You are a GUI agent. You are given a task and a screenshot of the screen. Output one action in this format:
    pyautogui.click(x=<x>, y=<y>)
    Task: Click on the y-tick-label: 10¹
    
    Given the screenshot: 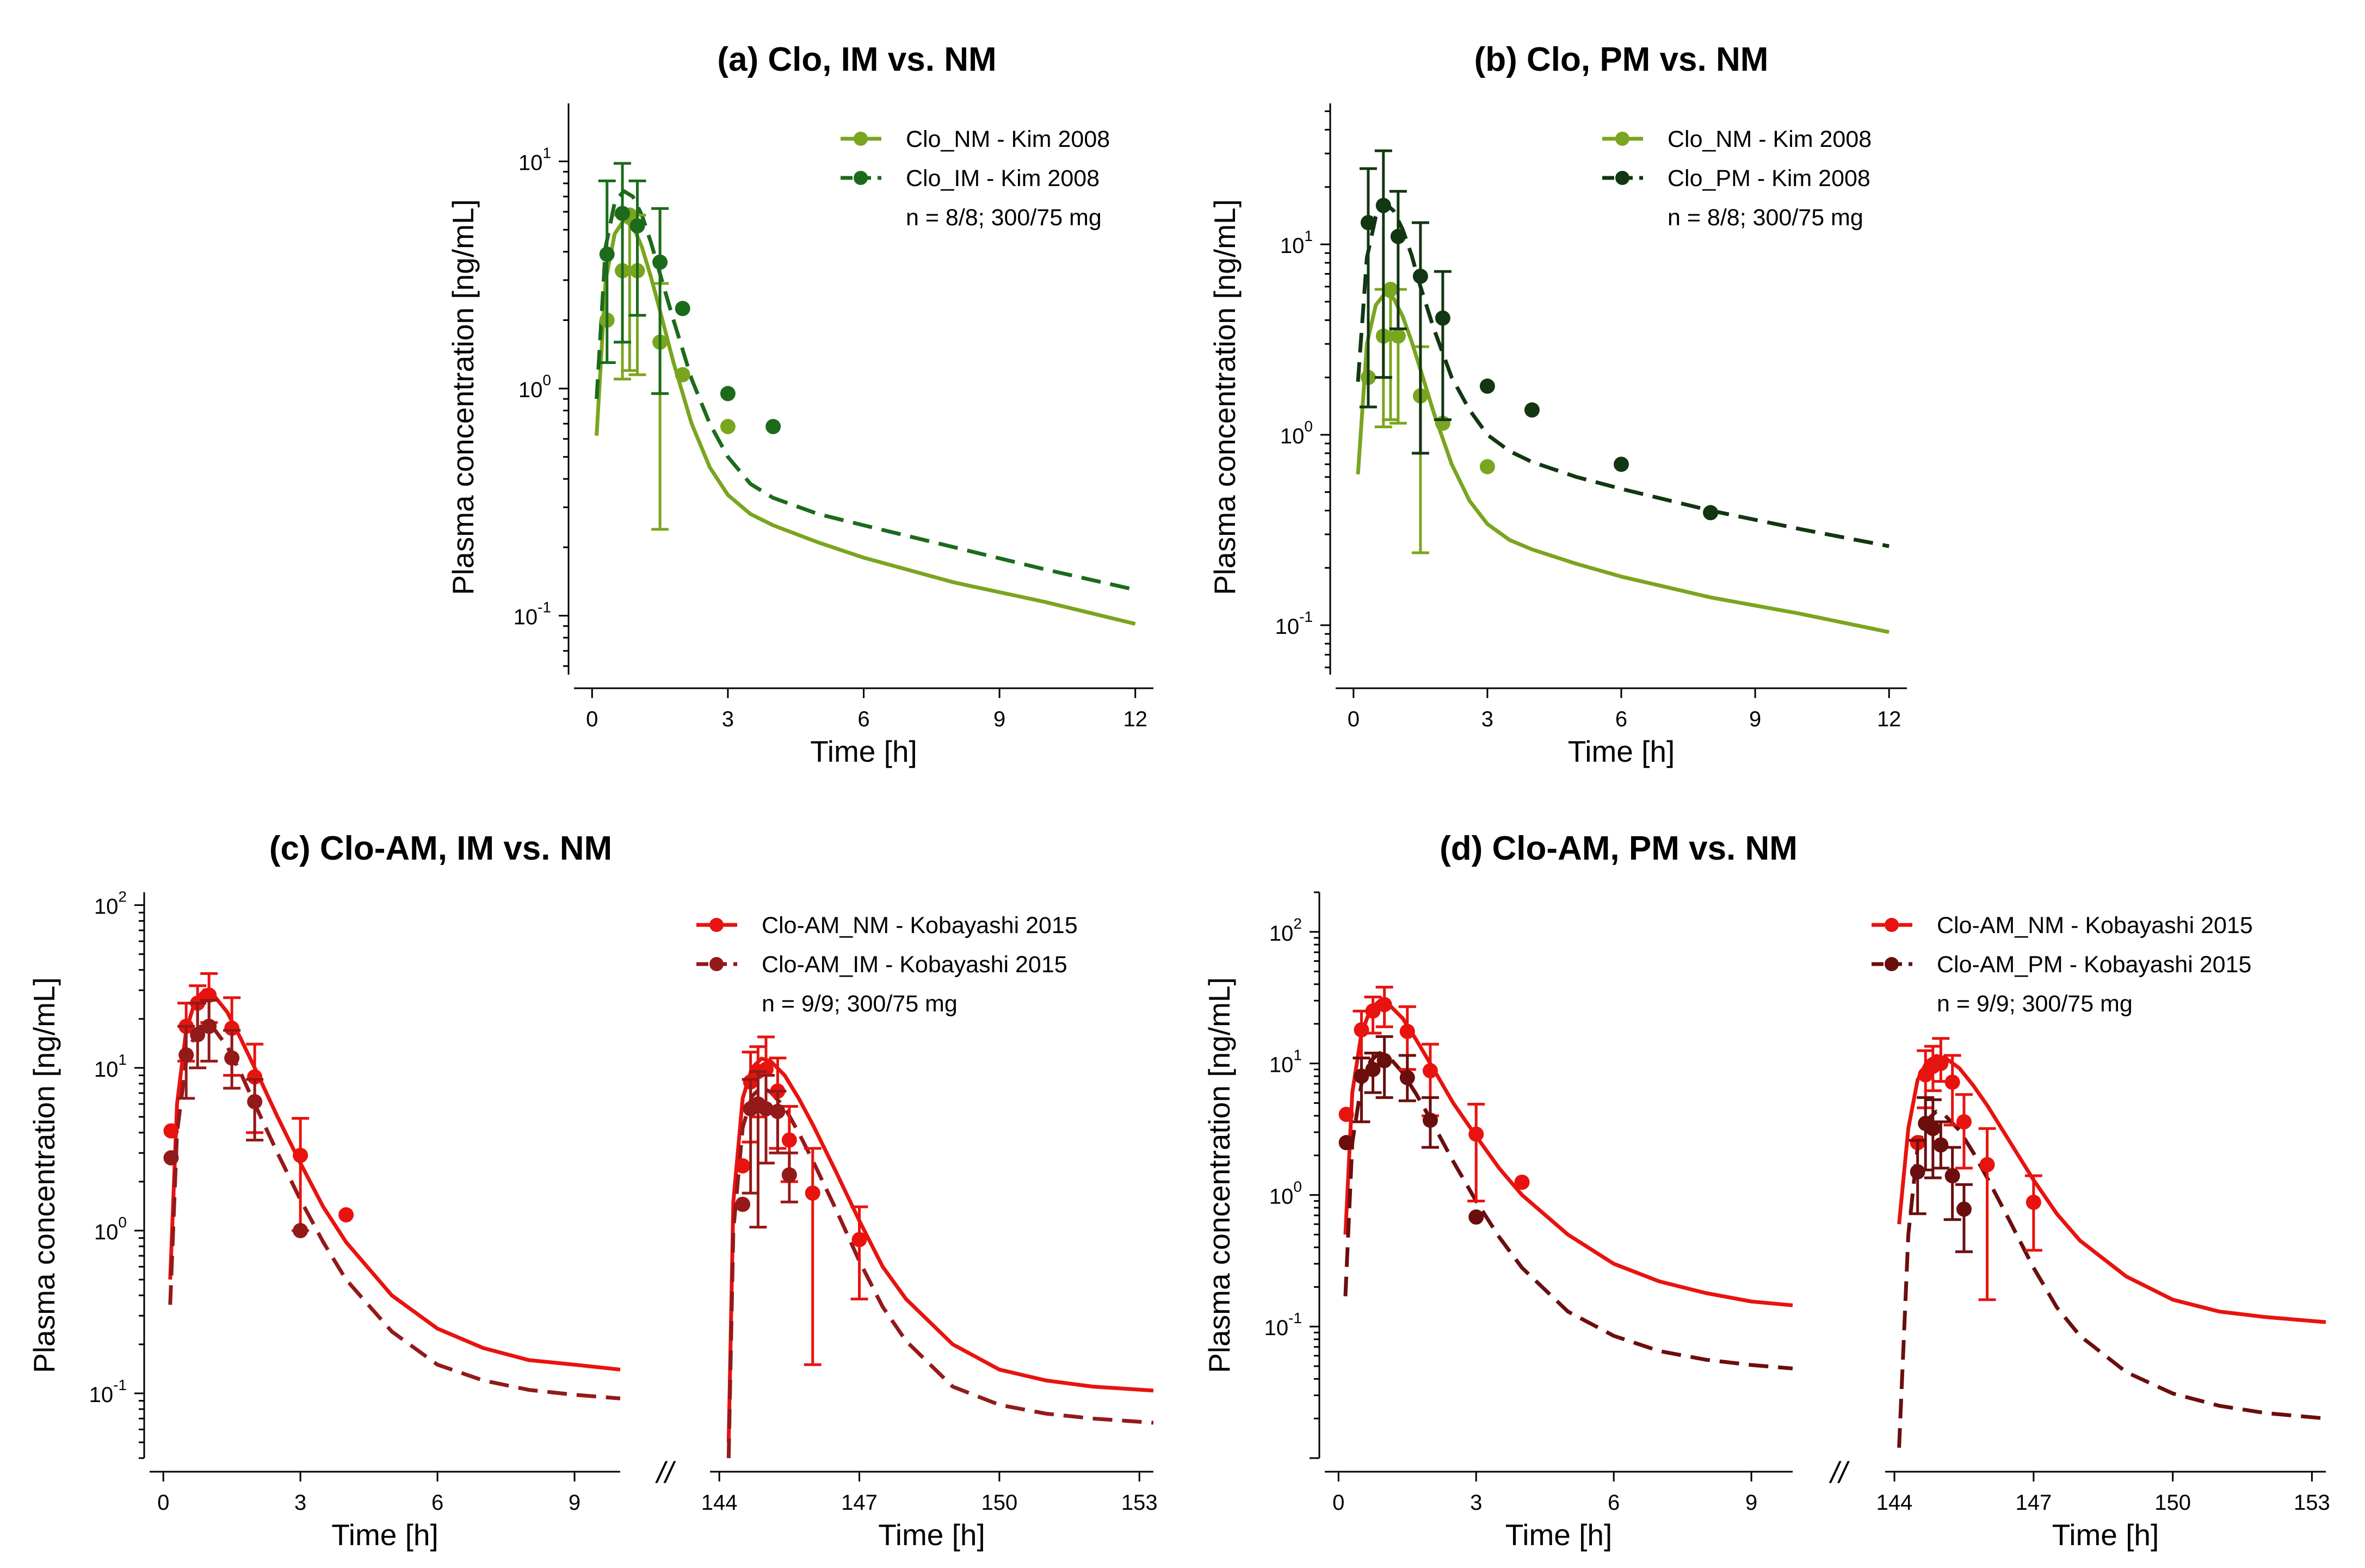 What is the action you would take?
    pyautogui.click(x=1296, y=242)
    